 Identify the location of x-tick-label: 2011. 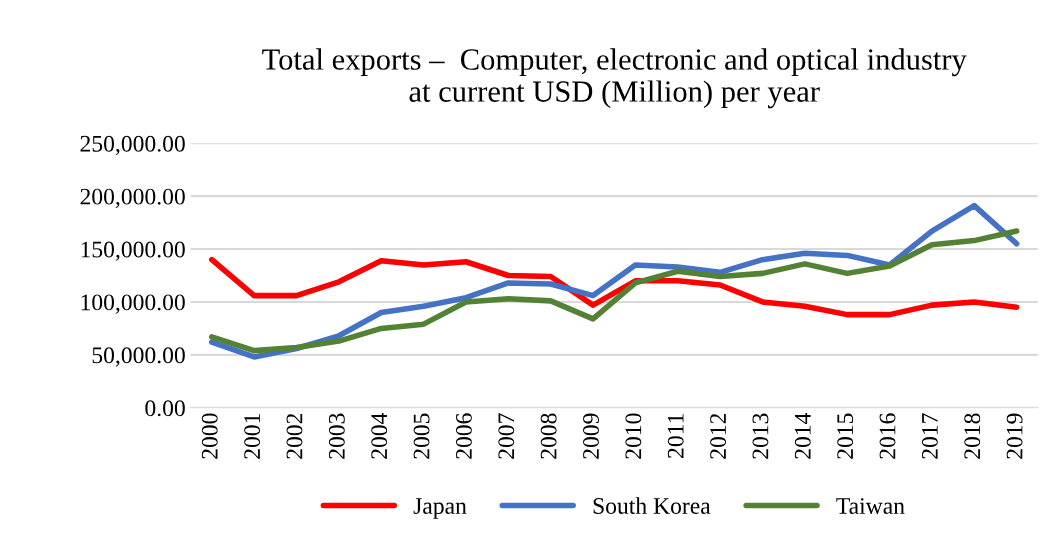
(675, 436).